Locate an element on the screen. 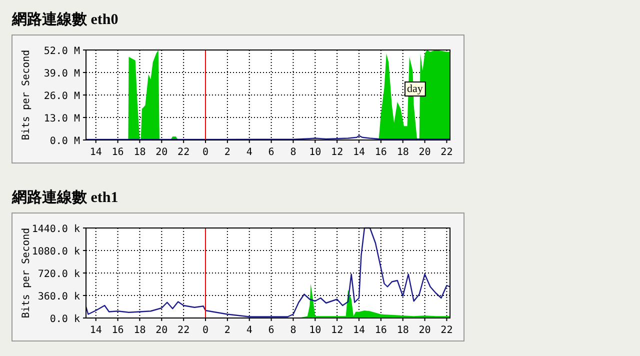 The image size is (640, 356). y-tick-label: 52.0 M is located at coordinates (62, 51).